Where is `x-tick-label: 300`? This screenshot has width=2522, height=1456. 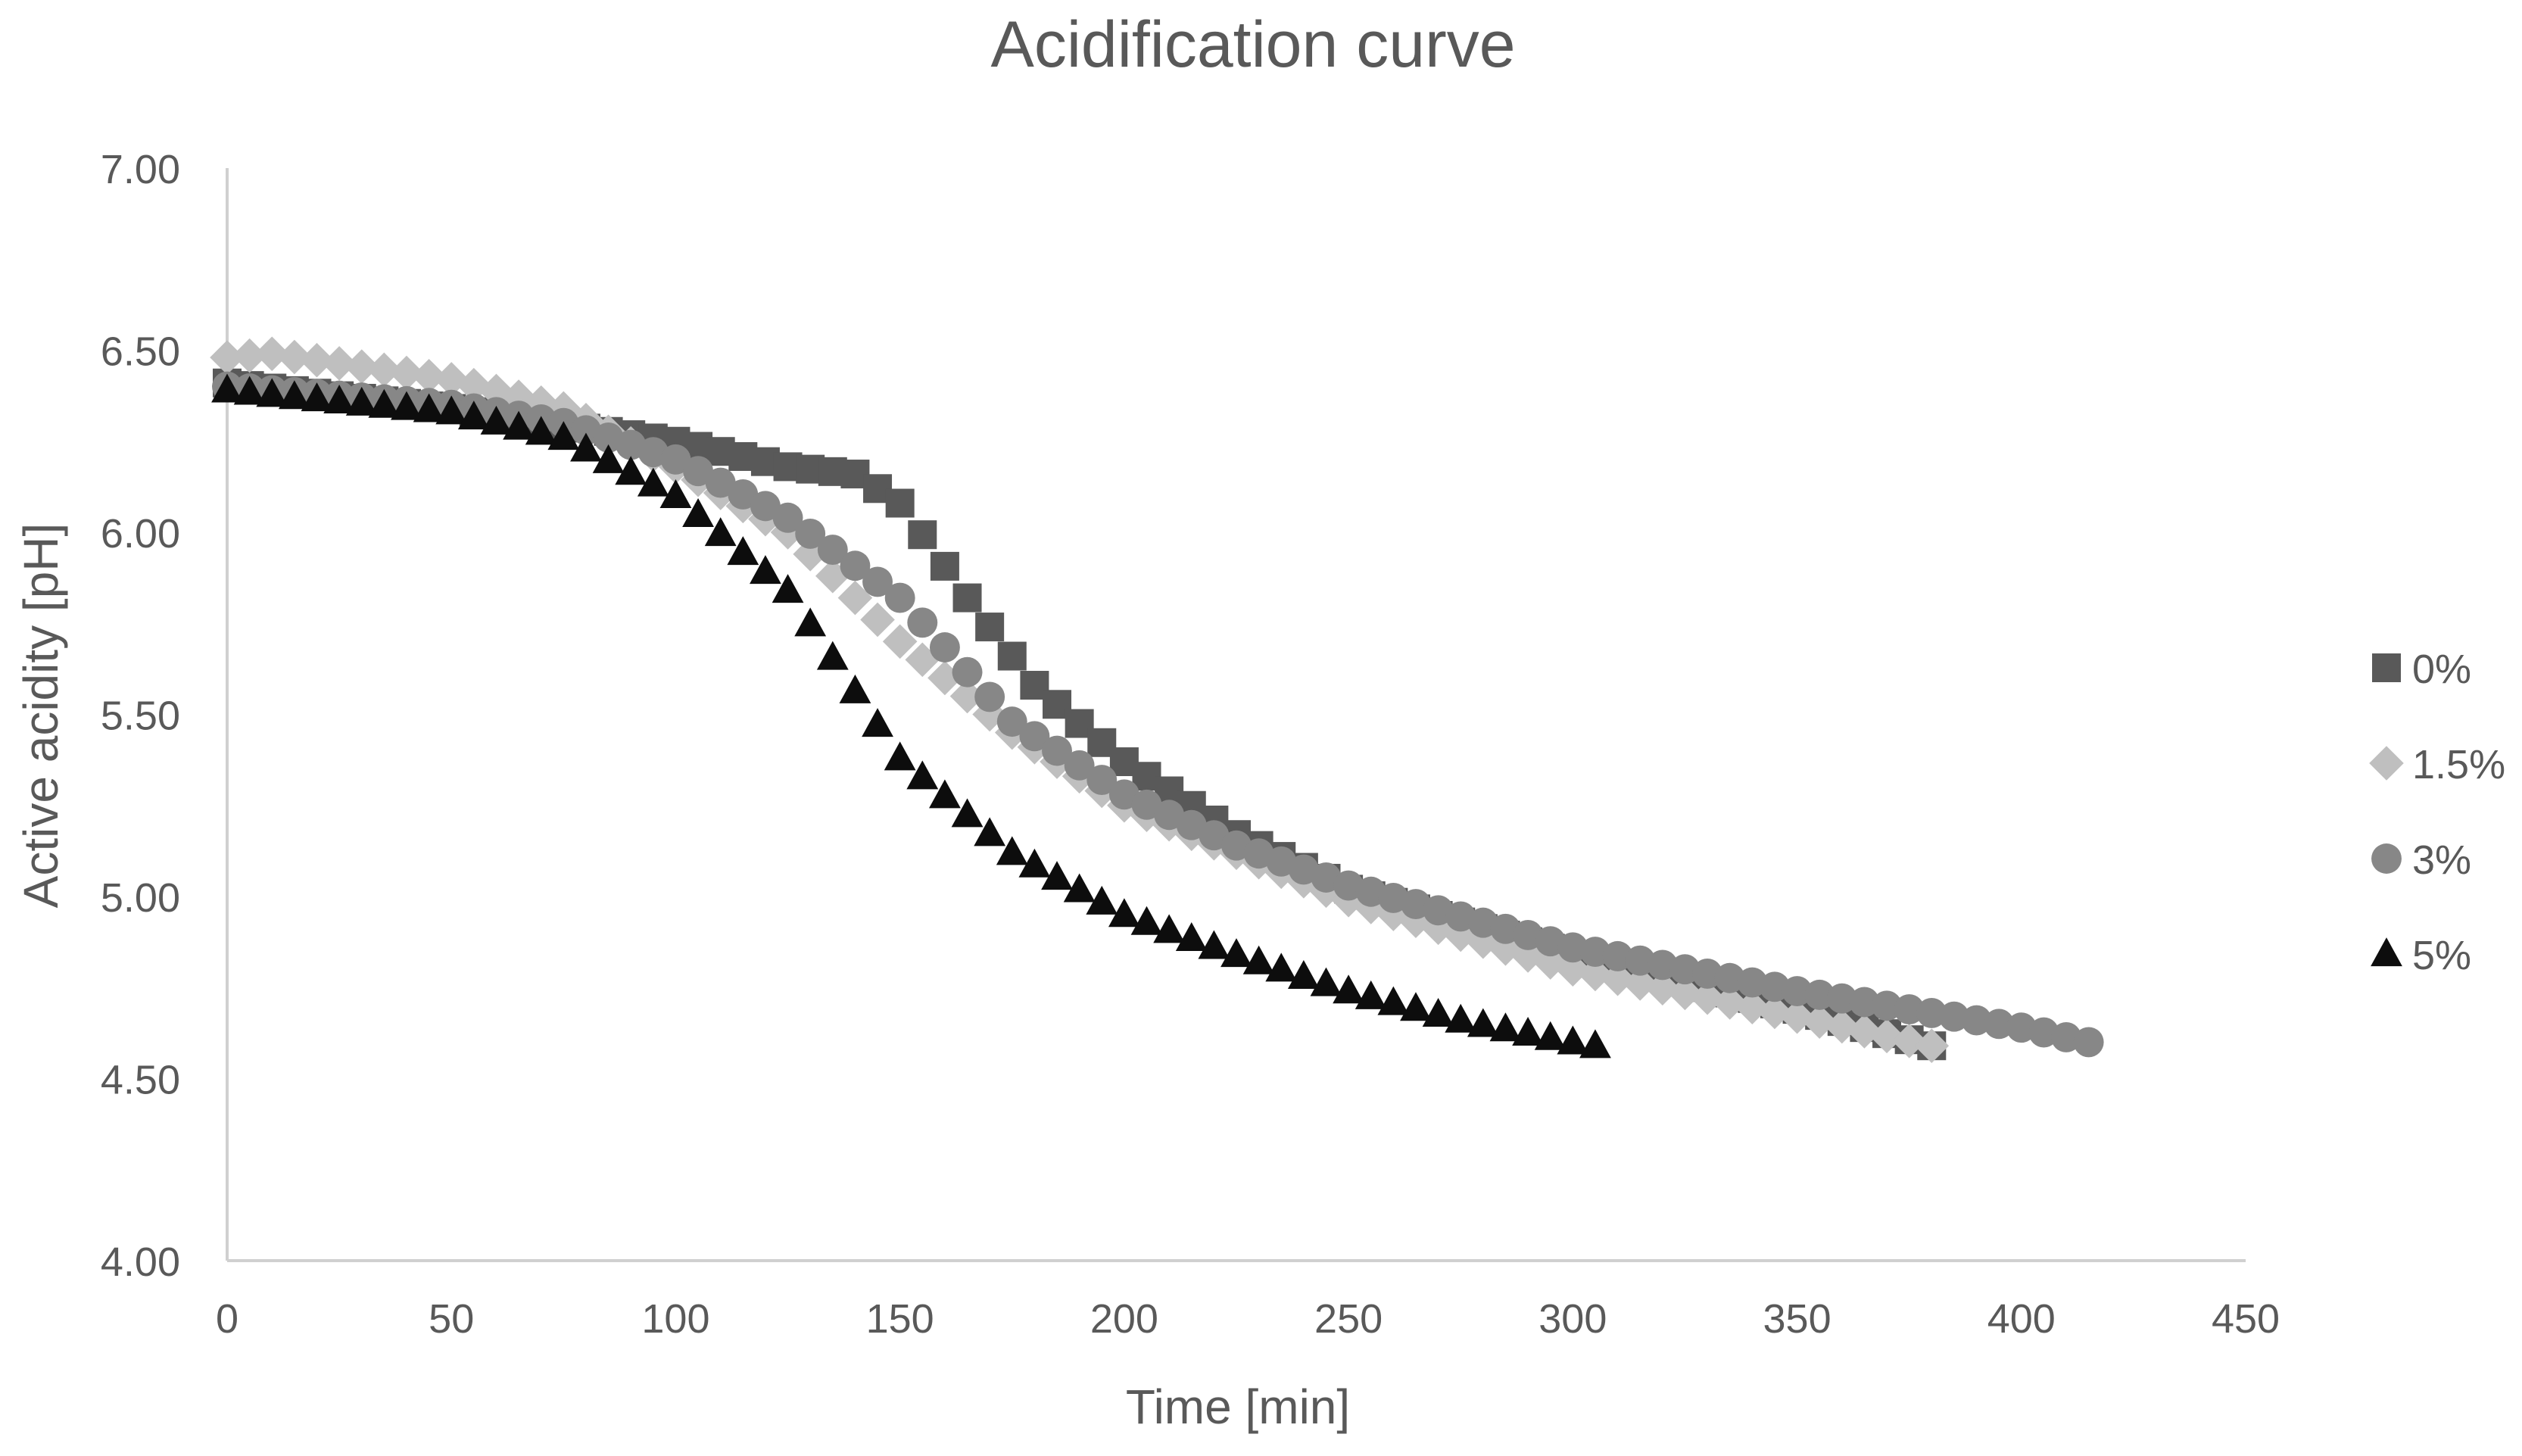 x-tick-label: 300 is located at coordinates (1572, 1319).